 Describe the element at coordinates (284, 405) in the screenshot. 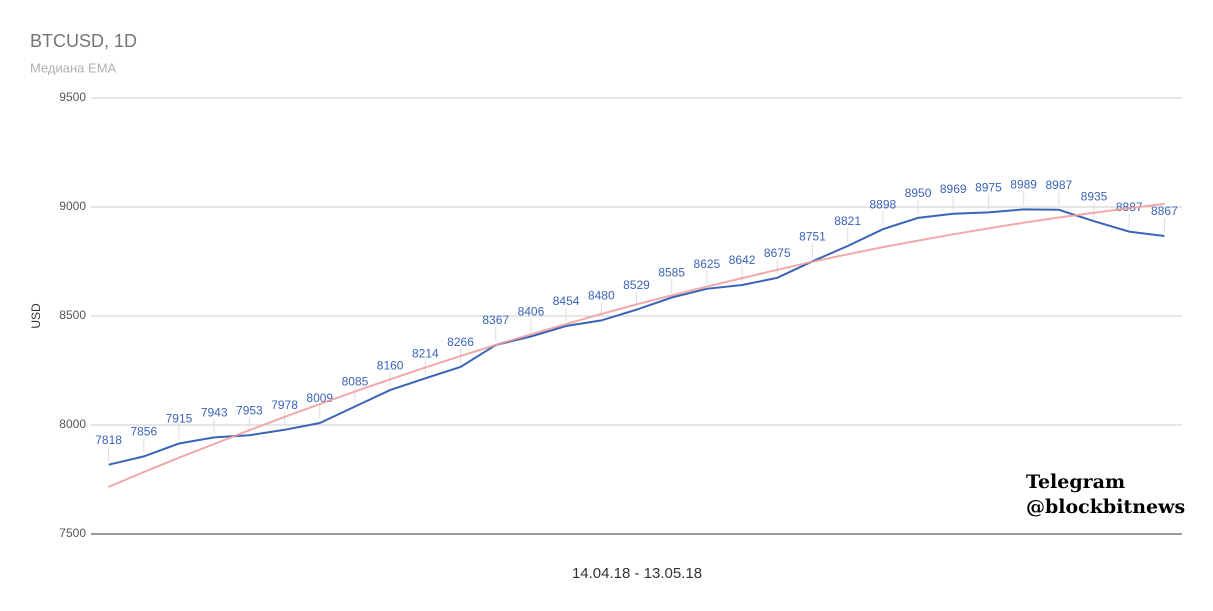

I see `data-label: 7978` at that location.